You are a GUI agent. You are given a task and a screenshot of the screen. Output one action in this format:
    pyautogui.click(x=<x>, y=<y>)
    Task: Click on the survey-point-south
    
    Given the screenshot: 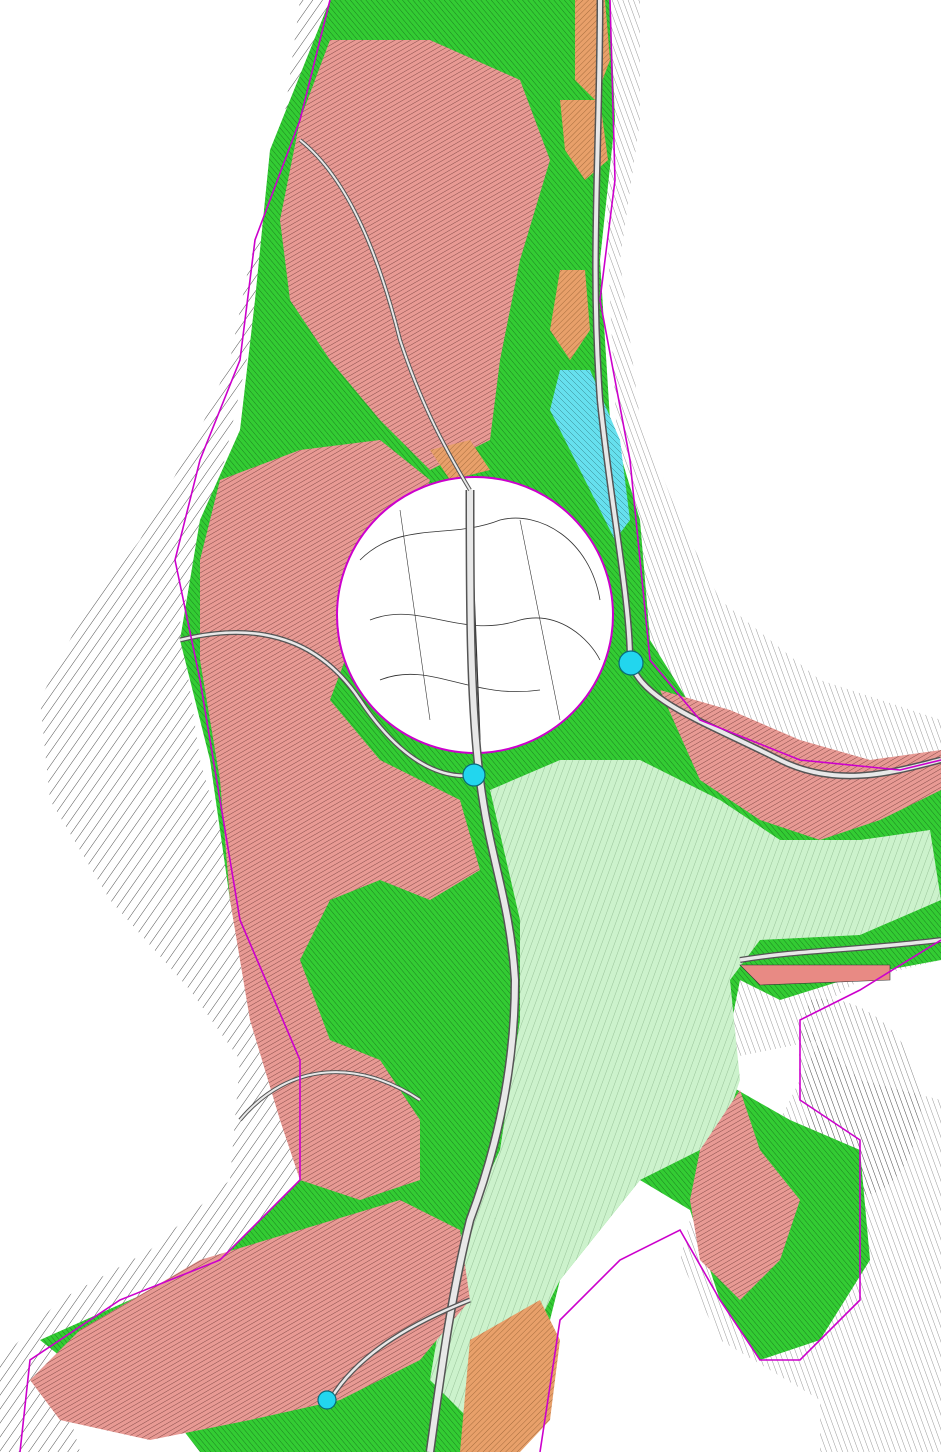 What is the action you would take?
    pyautogui.click(x=327, y=1400)
    